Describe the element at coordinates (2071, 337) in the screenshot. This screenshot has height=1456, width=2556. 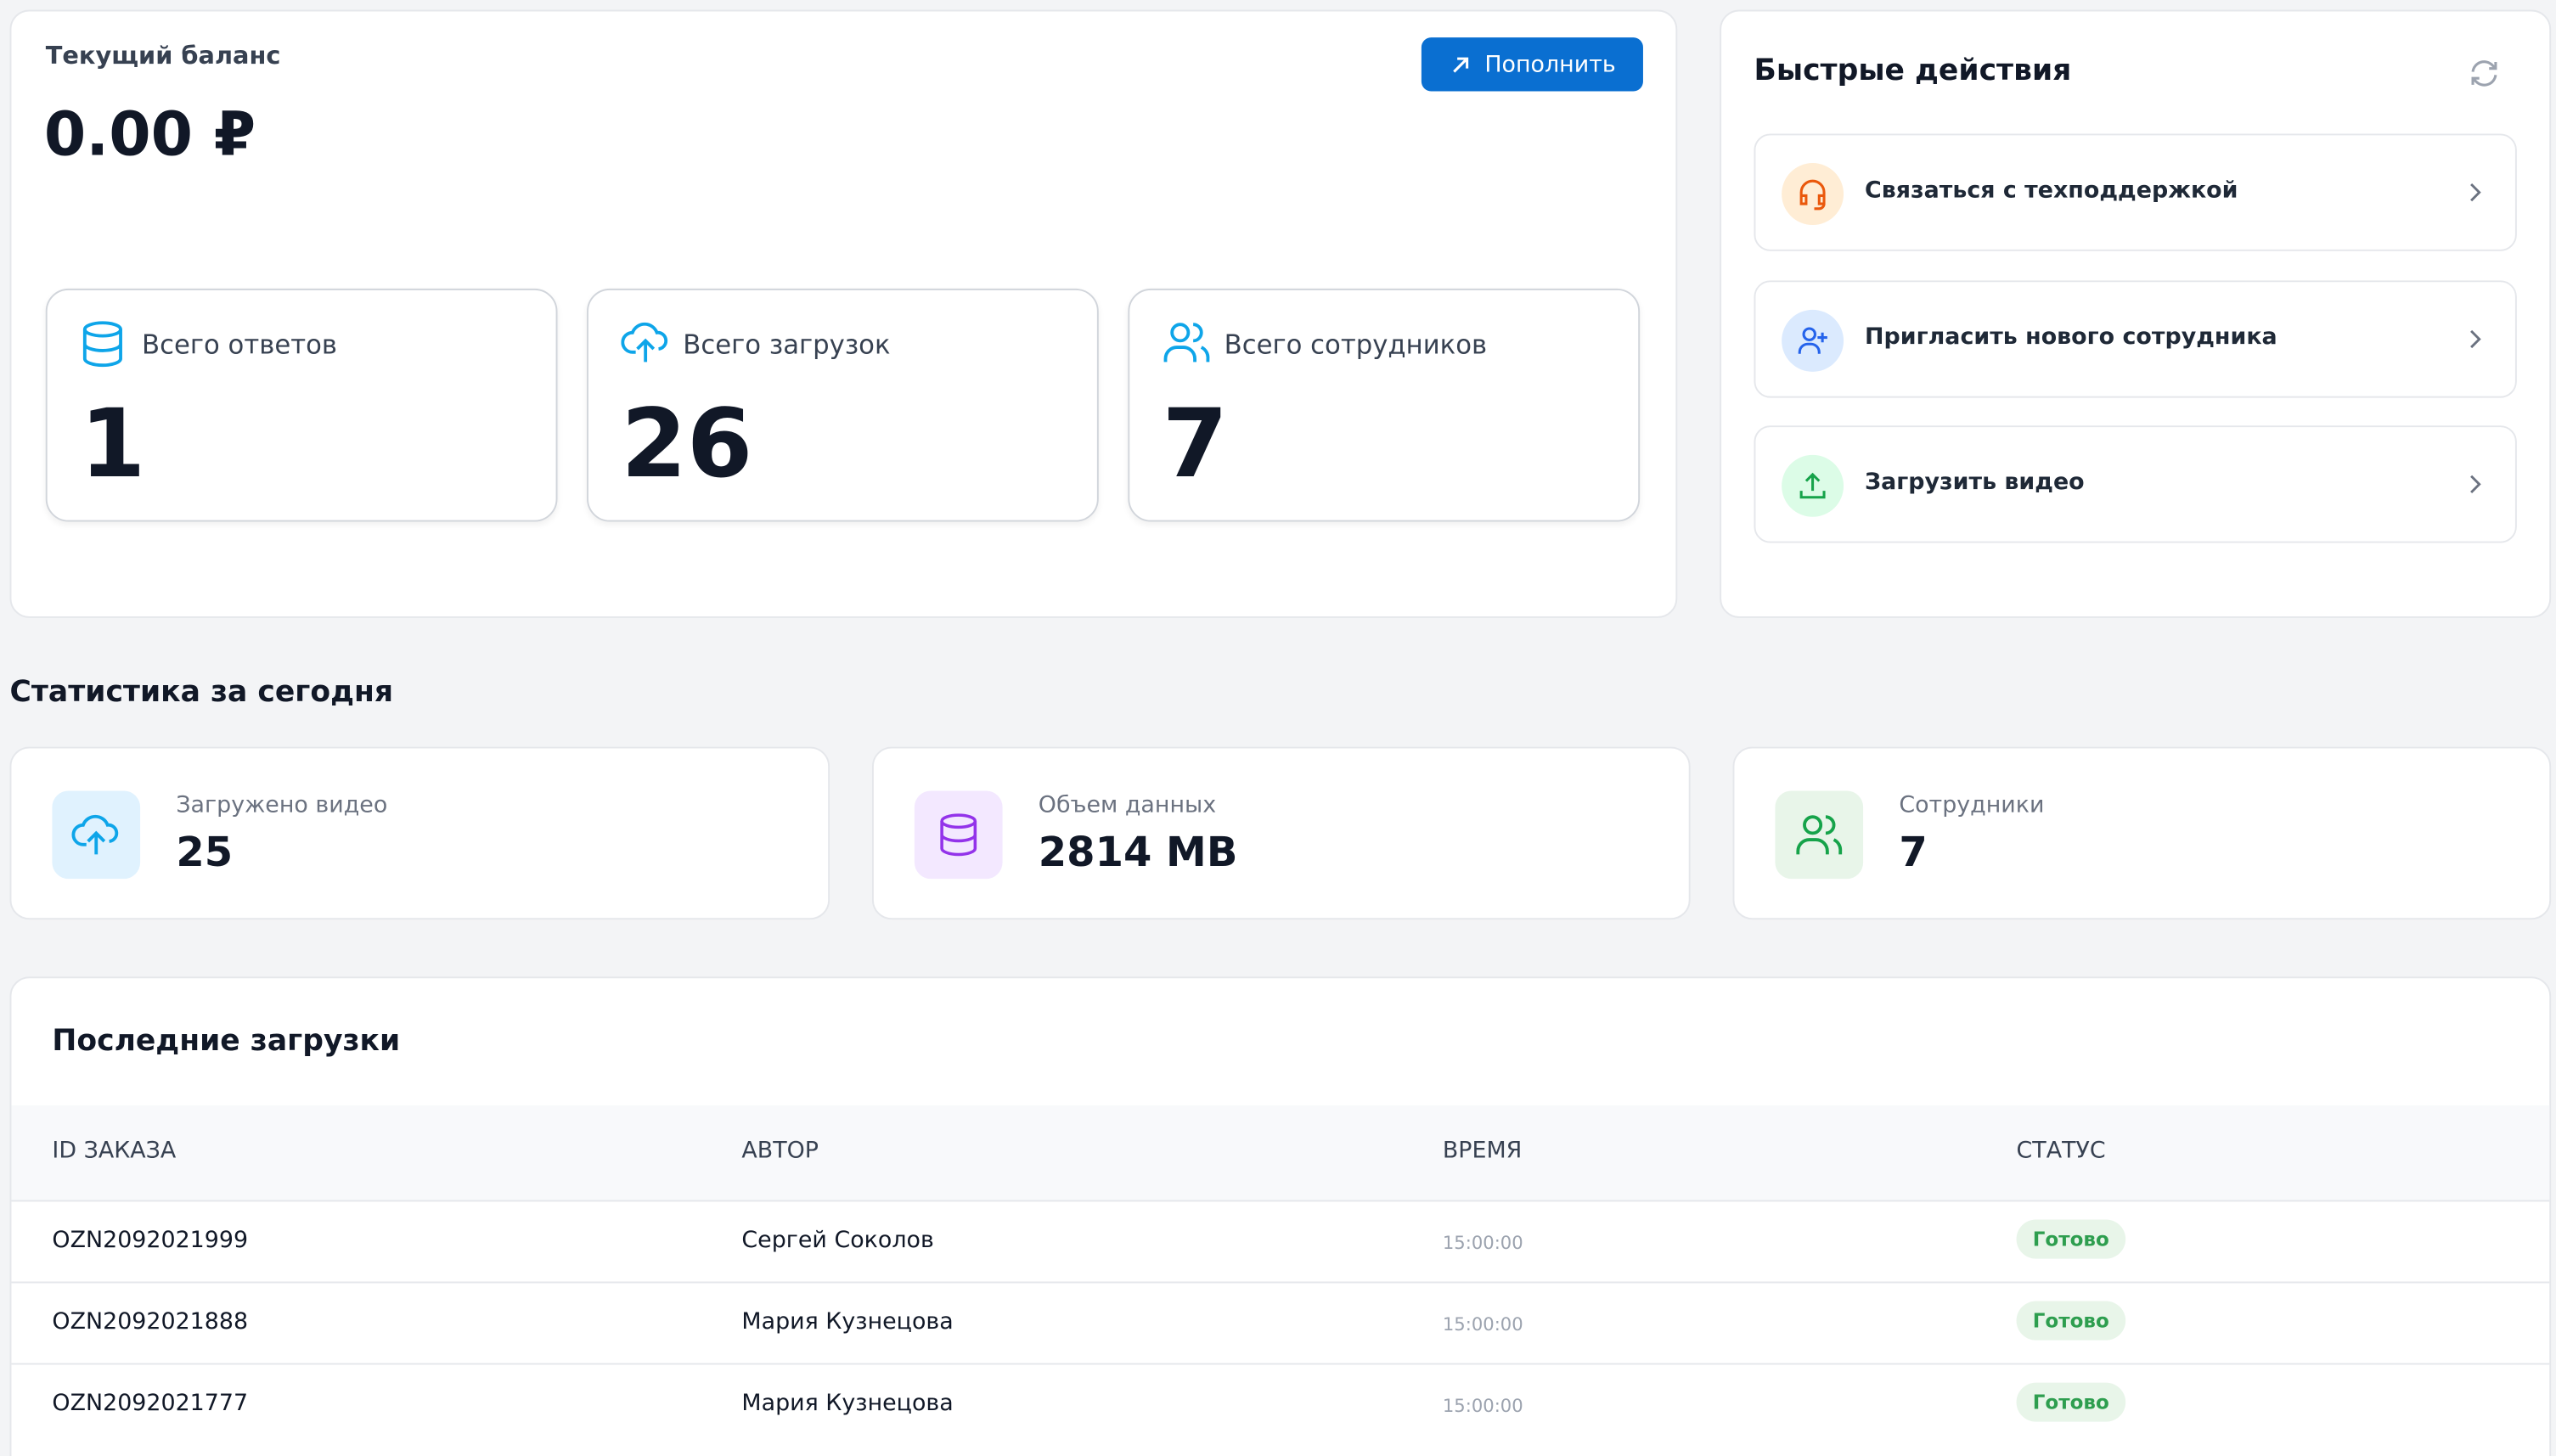
I see `action-text: Пригласить нового сотрудника` at that location.